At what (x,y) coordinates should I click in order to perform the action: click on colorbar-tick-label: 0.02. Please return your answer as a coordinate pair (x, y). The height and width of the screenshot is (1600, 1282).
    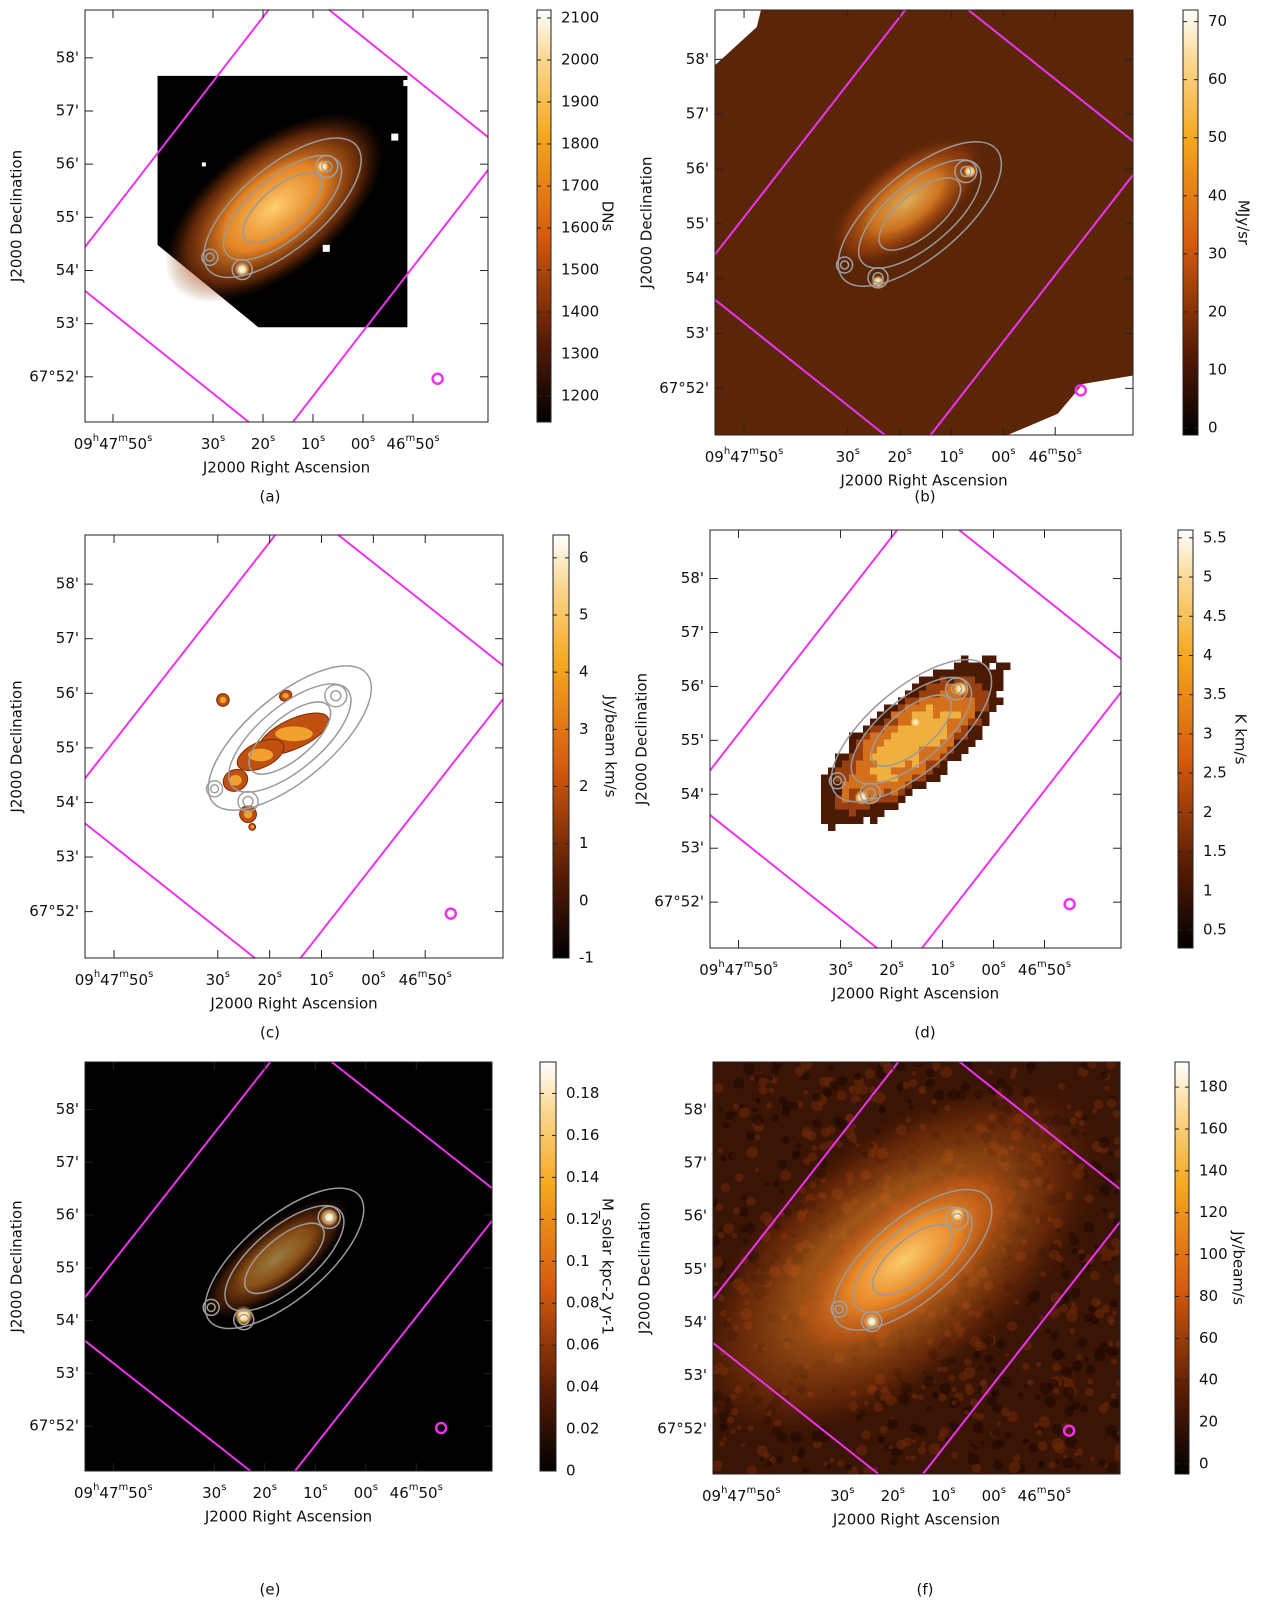
    Looking at the image, I should click on (582, 1429).